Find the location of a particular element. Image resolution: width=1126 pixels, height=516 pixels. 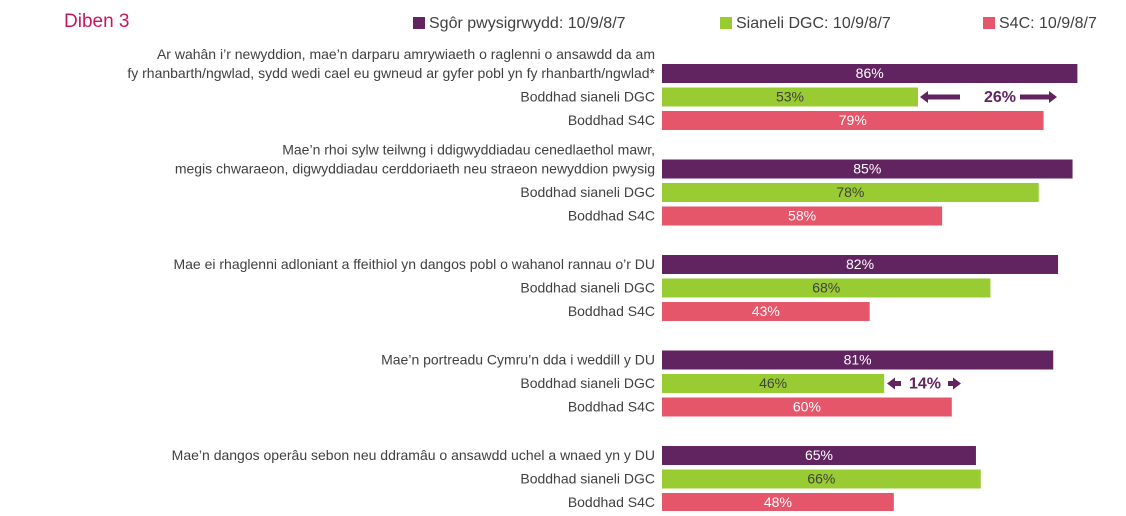

value-label: 85% is located at coordinates (867, 169).